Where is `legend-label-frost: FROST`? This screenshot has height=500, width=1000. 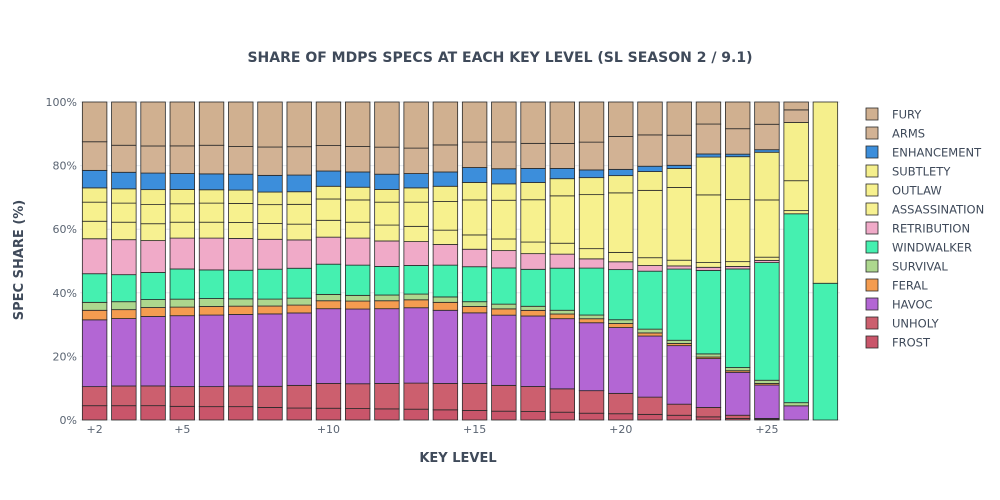
legend-label-frost: FROST is located at coordinates (911, 343).